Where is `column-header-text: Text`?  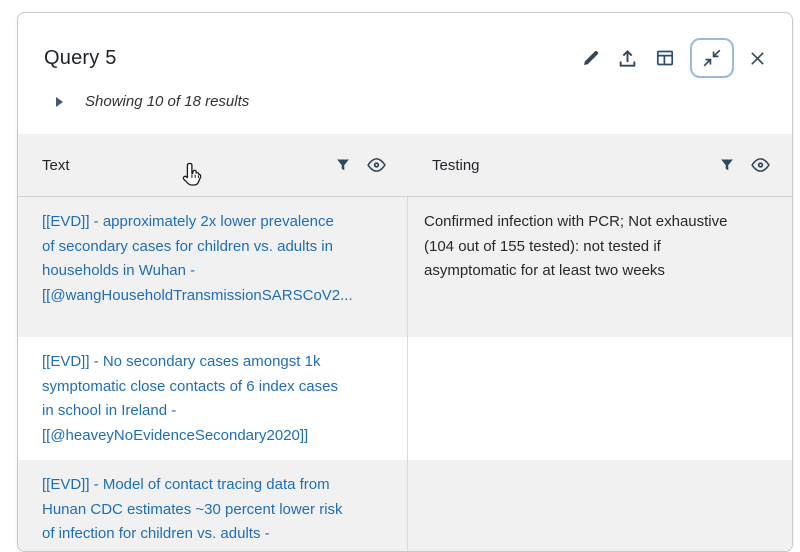 column-header-text: Text is located at coordinates (213, 165).